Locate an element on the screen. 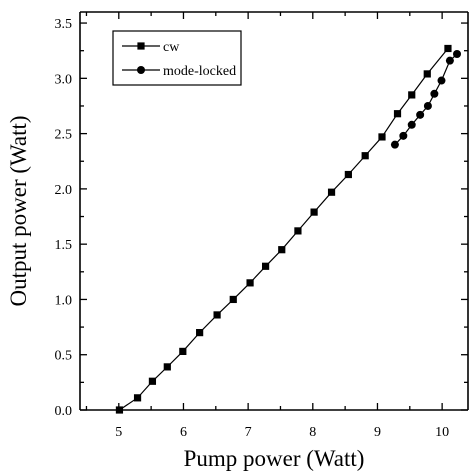  y-tick-label: 0.0 is located at coordinates (64, 411).